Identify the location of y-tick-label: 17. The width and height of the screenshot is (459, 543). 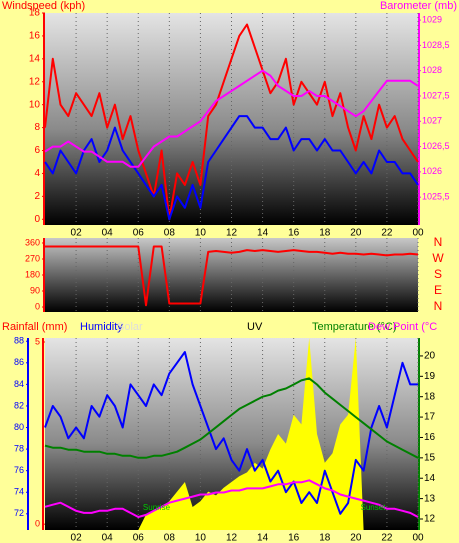
(430, 417).